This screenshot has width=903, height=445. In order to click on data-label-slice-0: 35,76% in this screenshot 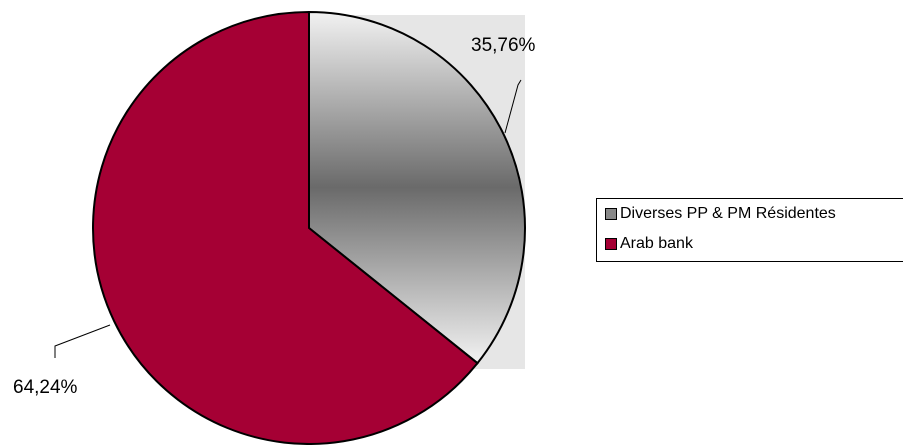, I will do `click(503, 45)`.